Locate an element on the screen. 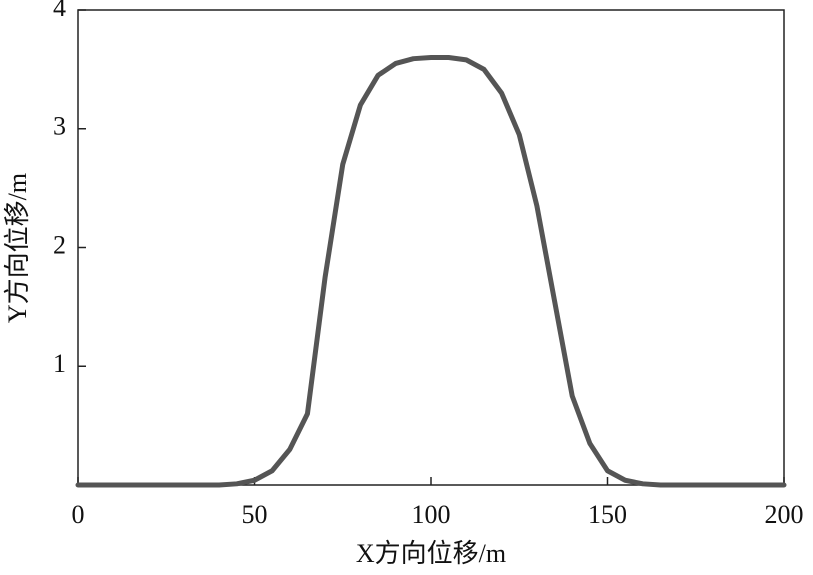  y-tick-label: 4 is located at coordinates (59, 11).